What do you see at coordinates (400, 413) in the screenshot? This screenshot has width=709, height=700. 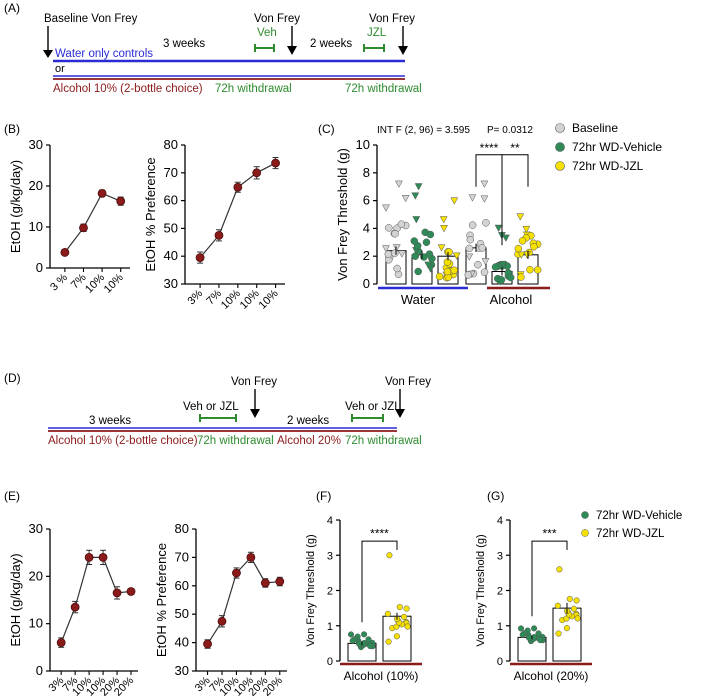 I see `d-vonfrey-arrow-2-icon` at bounding box center [400, 413].